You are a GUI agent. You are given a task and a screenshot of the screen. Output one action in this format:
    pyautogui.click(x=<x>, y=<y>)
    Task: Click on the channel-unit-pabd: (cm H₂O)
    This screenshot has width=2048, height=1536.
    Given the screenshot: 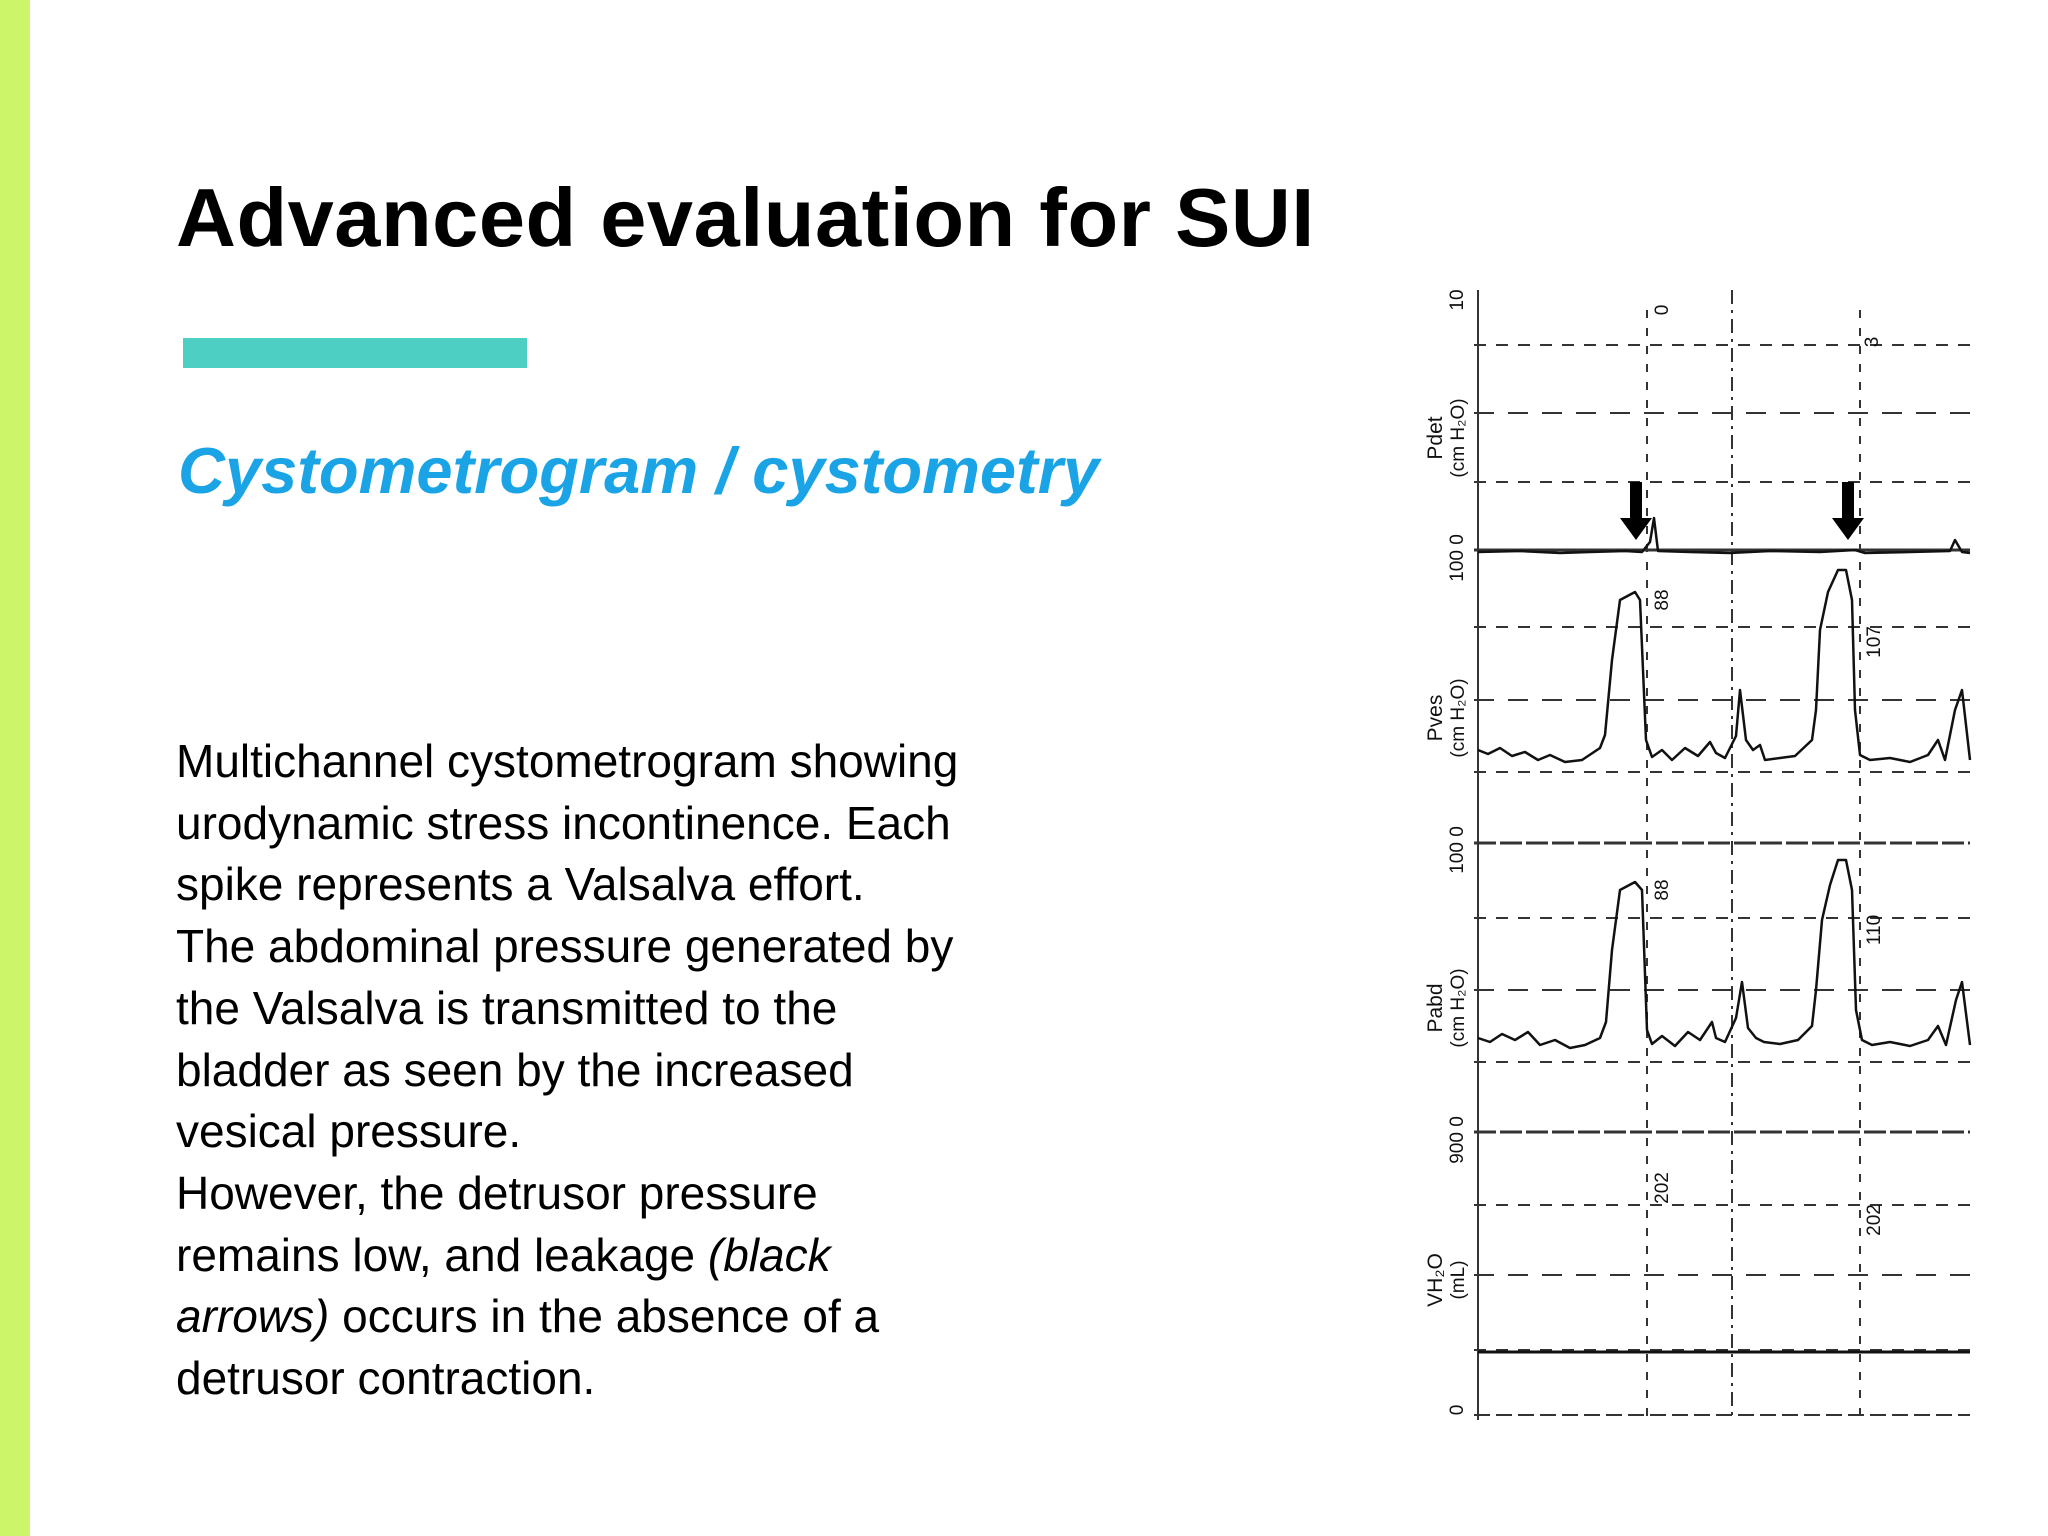 What is the action you would take?
    pyautogui.click(x=1458, y=1007)
    